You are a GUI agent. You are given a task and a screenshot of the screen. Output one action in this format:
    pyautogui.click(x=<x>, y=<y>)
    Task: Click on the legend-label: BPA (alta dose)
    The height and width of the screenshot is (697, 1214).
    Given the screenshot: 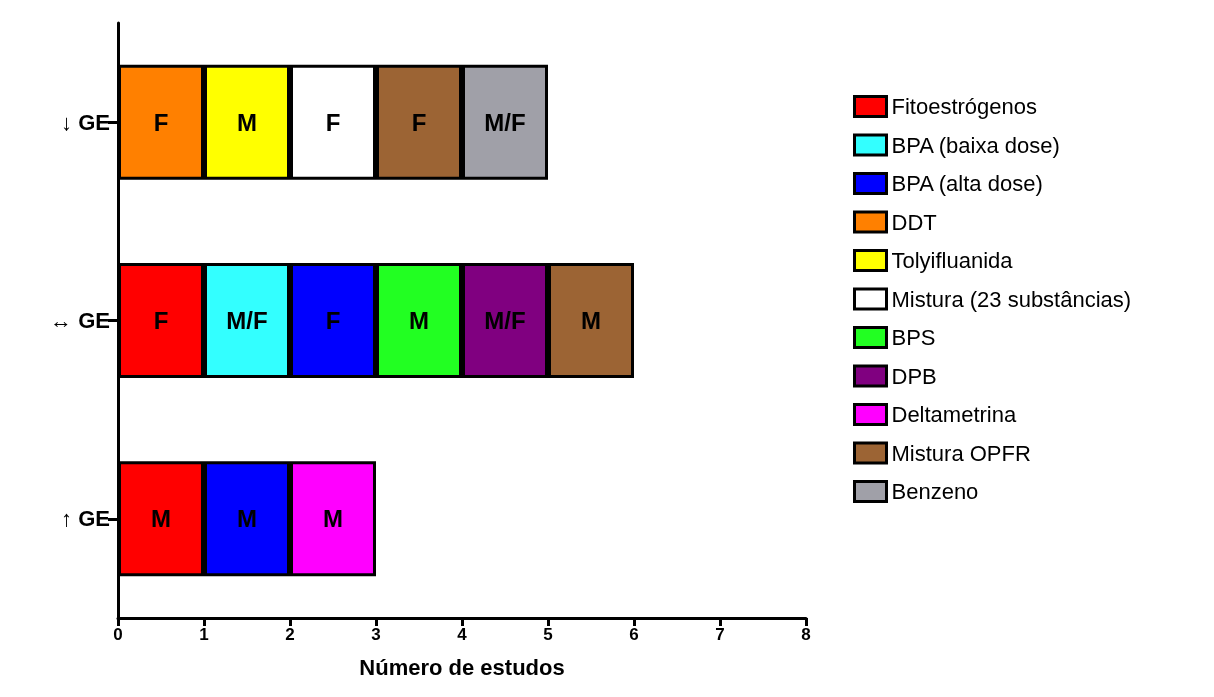 What is the action you would take?
    pyautogui.click(x=967, y=183)
    